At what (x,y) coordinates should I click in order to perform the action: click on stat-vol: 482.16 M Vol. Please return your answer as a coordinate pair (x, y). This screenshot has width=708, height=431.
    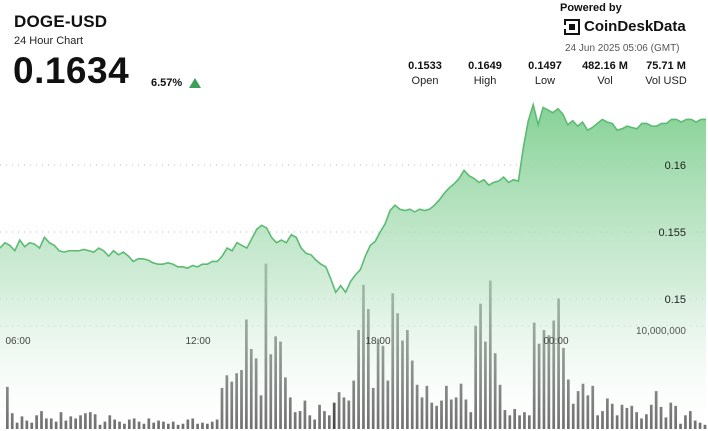
    Looking at the image, I should click on (605, 73).